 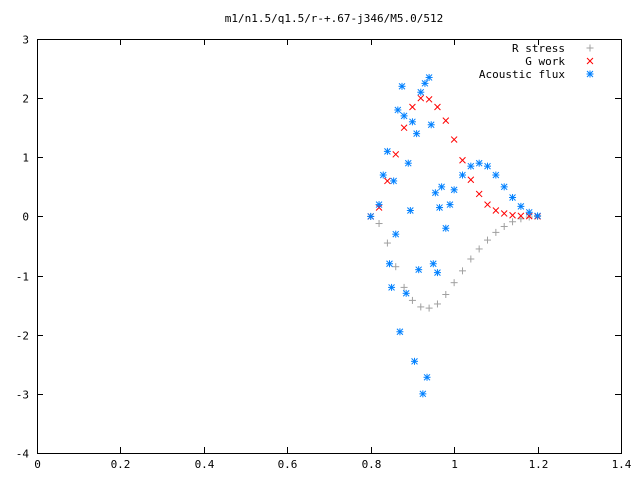 I want to click on y-tick-label: 0, so click(x=25, y=217).